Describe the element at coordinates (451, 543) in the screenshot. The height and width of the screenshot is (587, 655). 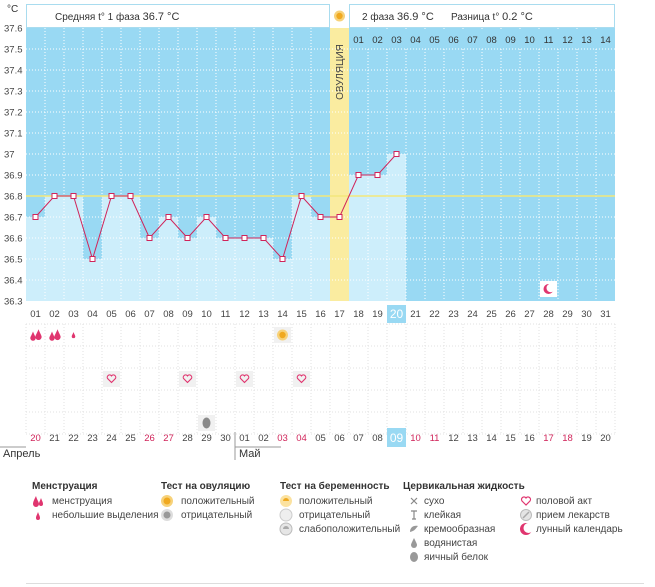
I see `legend-watery-label: водянистая` at that location.